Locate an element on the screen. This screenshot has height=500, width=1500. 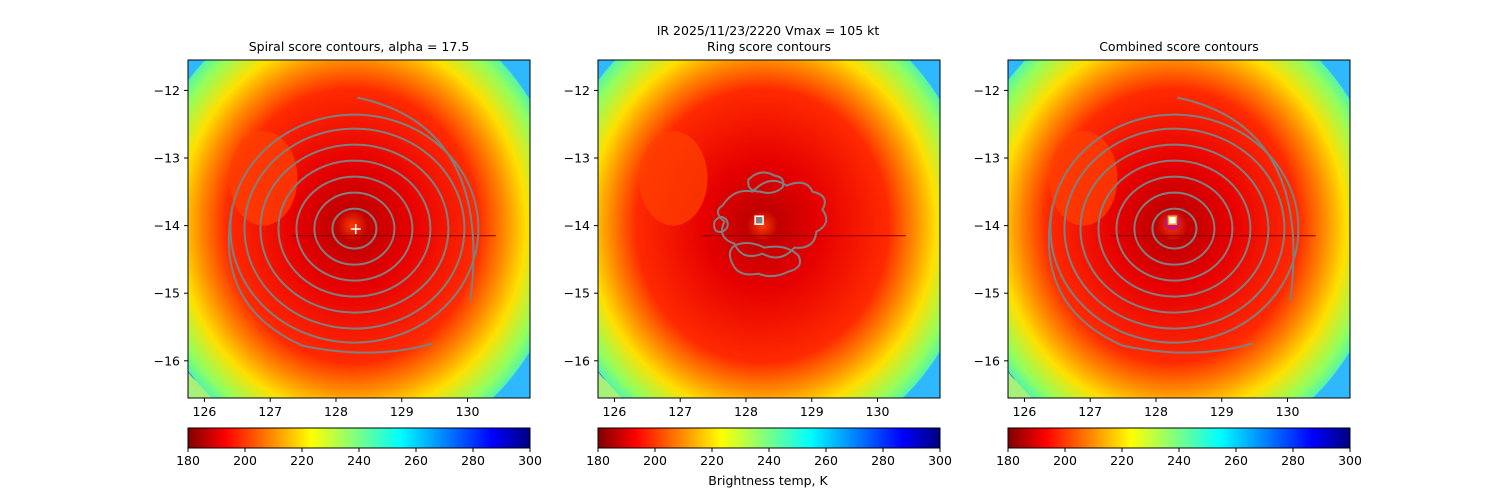
convective-band is located at coordinates (673, 178).